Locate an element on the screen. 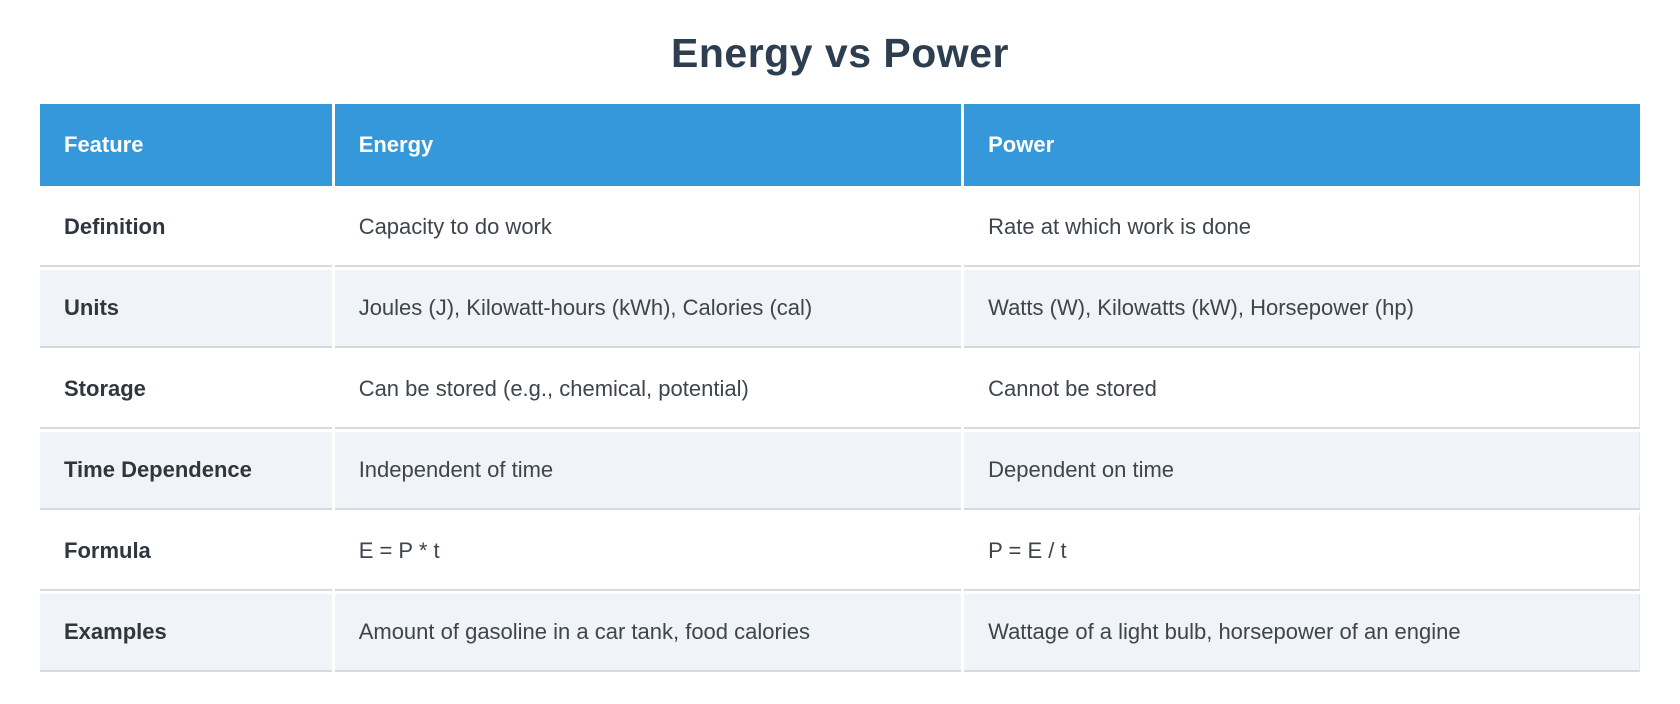 Image resolution: width=1680 pixels, height=704 pixels. table-header-row: Feature Energy Power is located at coordinates (840, 145).